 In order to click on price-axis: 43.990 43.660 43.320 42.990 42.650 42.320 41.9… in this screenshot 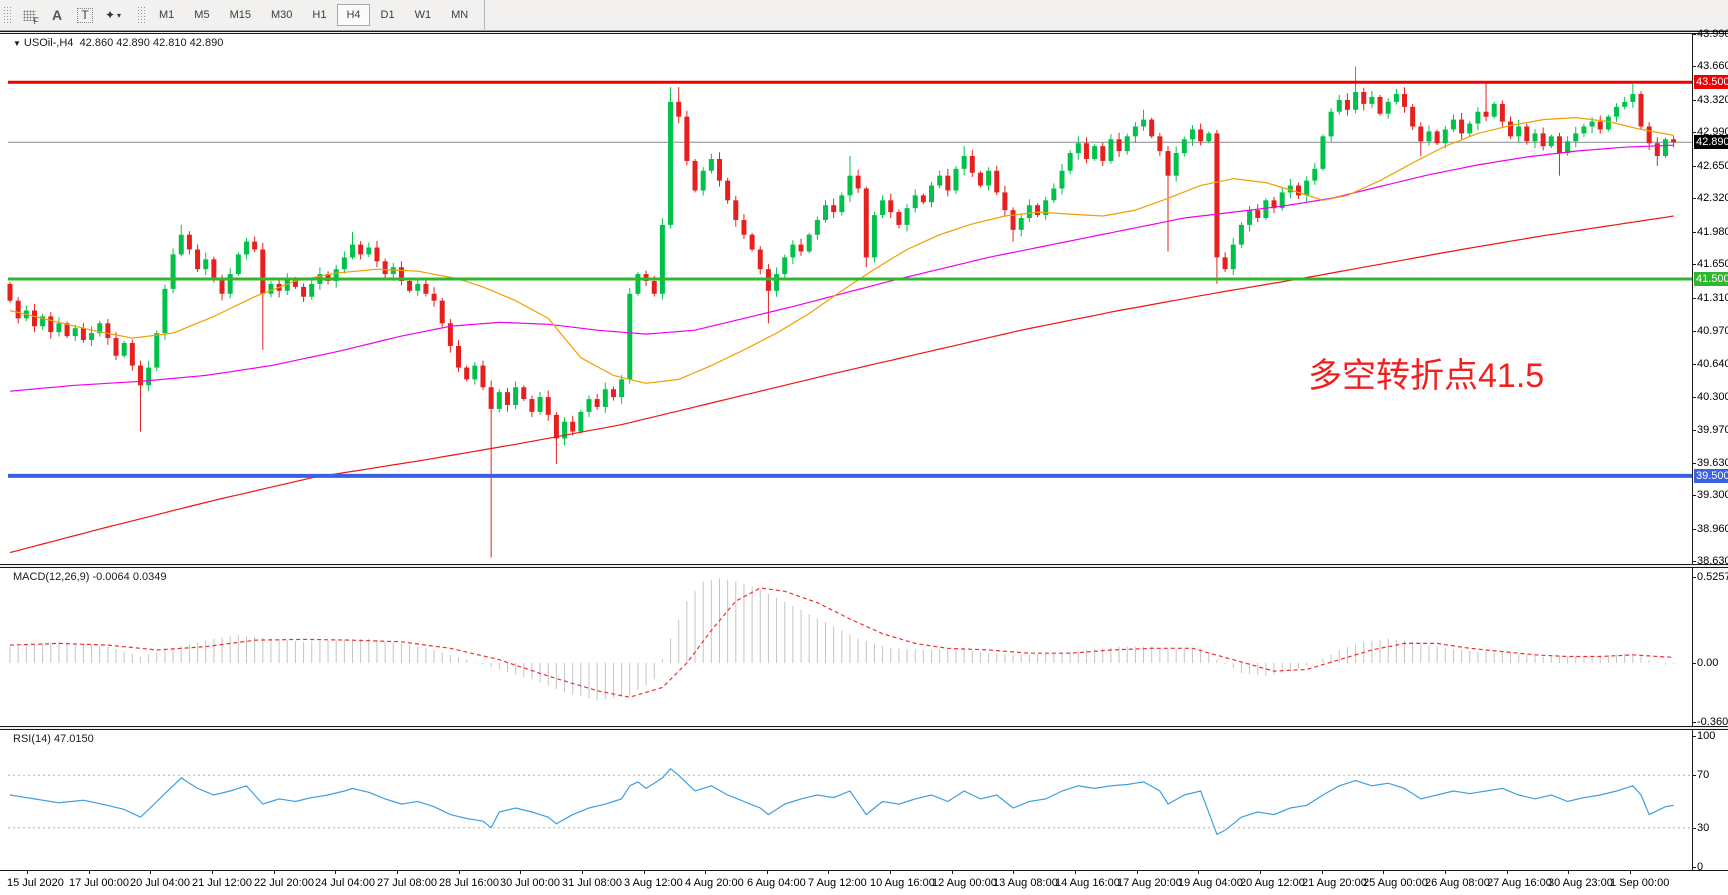, I will do `click(1710, 461)`.